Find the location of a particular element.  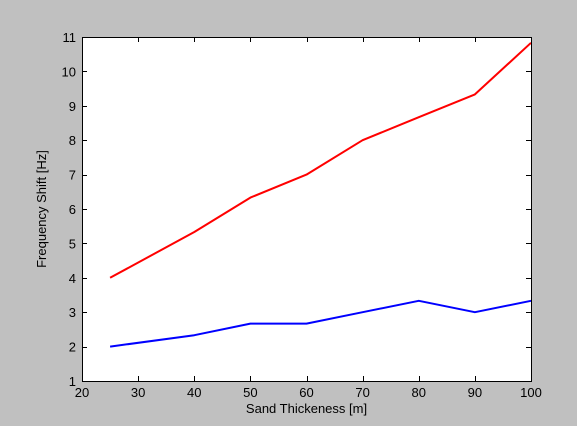

x-tick-label: 50 is located at coordinates (250, 392).